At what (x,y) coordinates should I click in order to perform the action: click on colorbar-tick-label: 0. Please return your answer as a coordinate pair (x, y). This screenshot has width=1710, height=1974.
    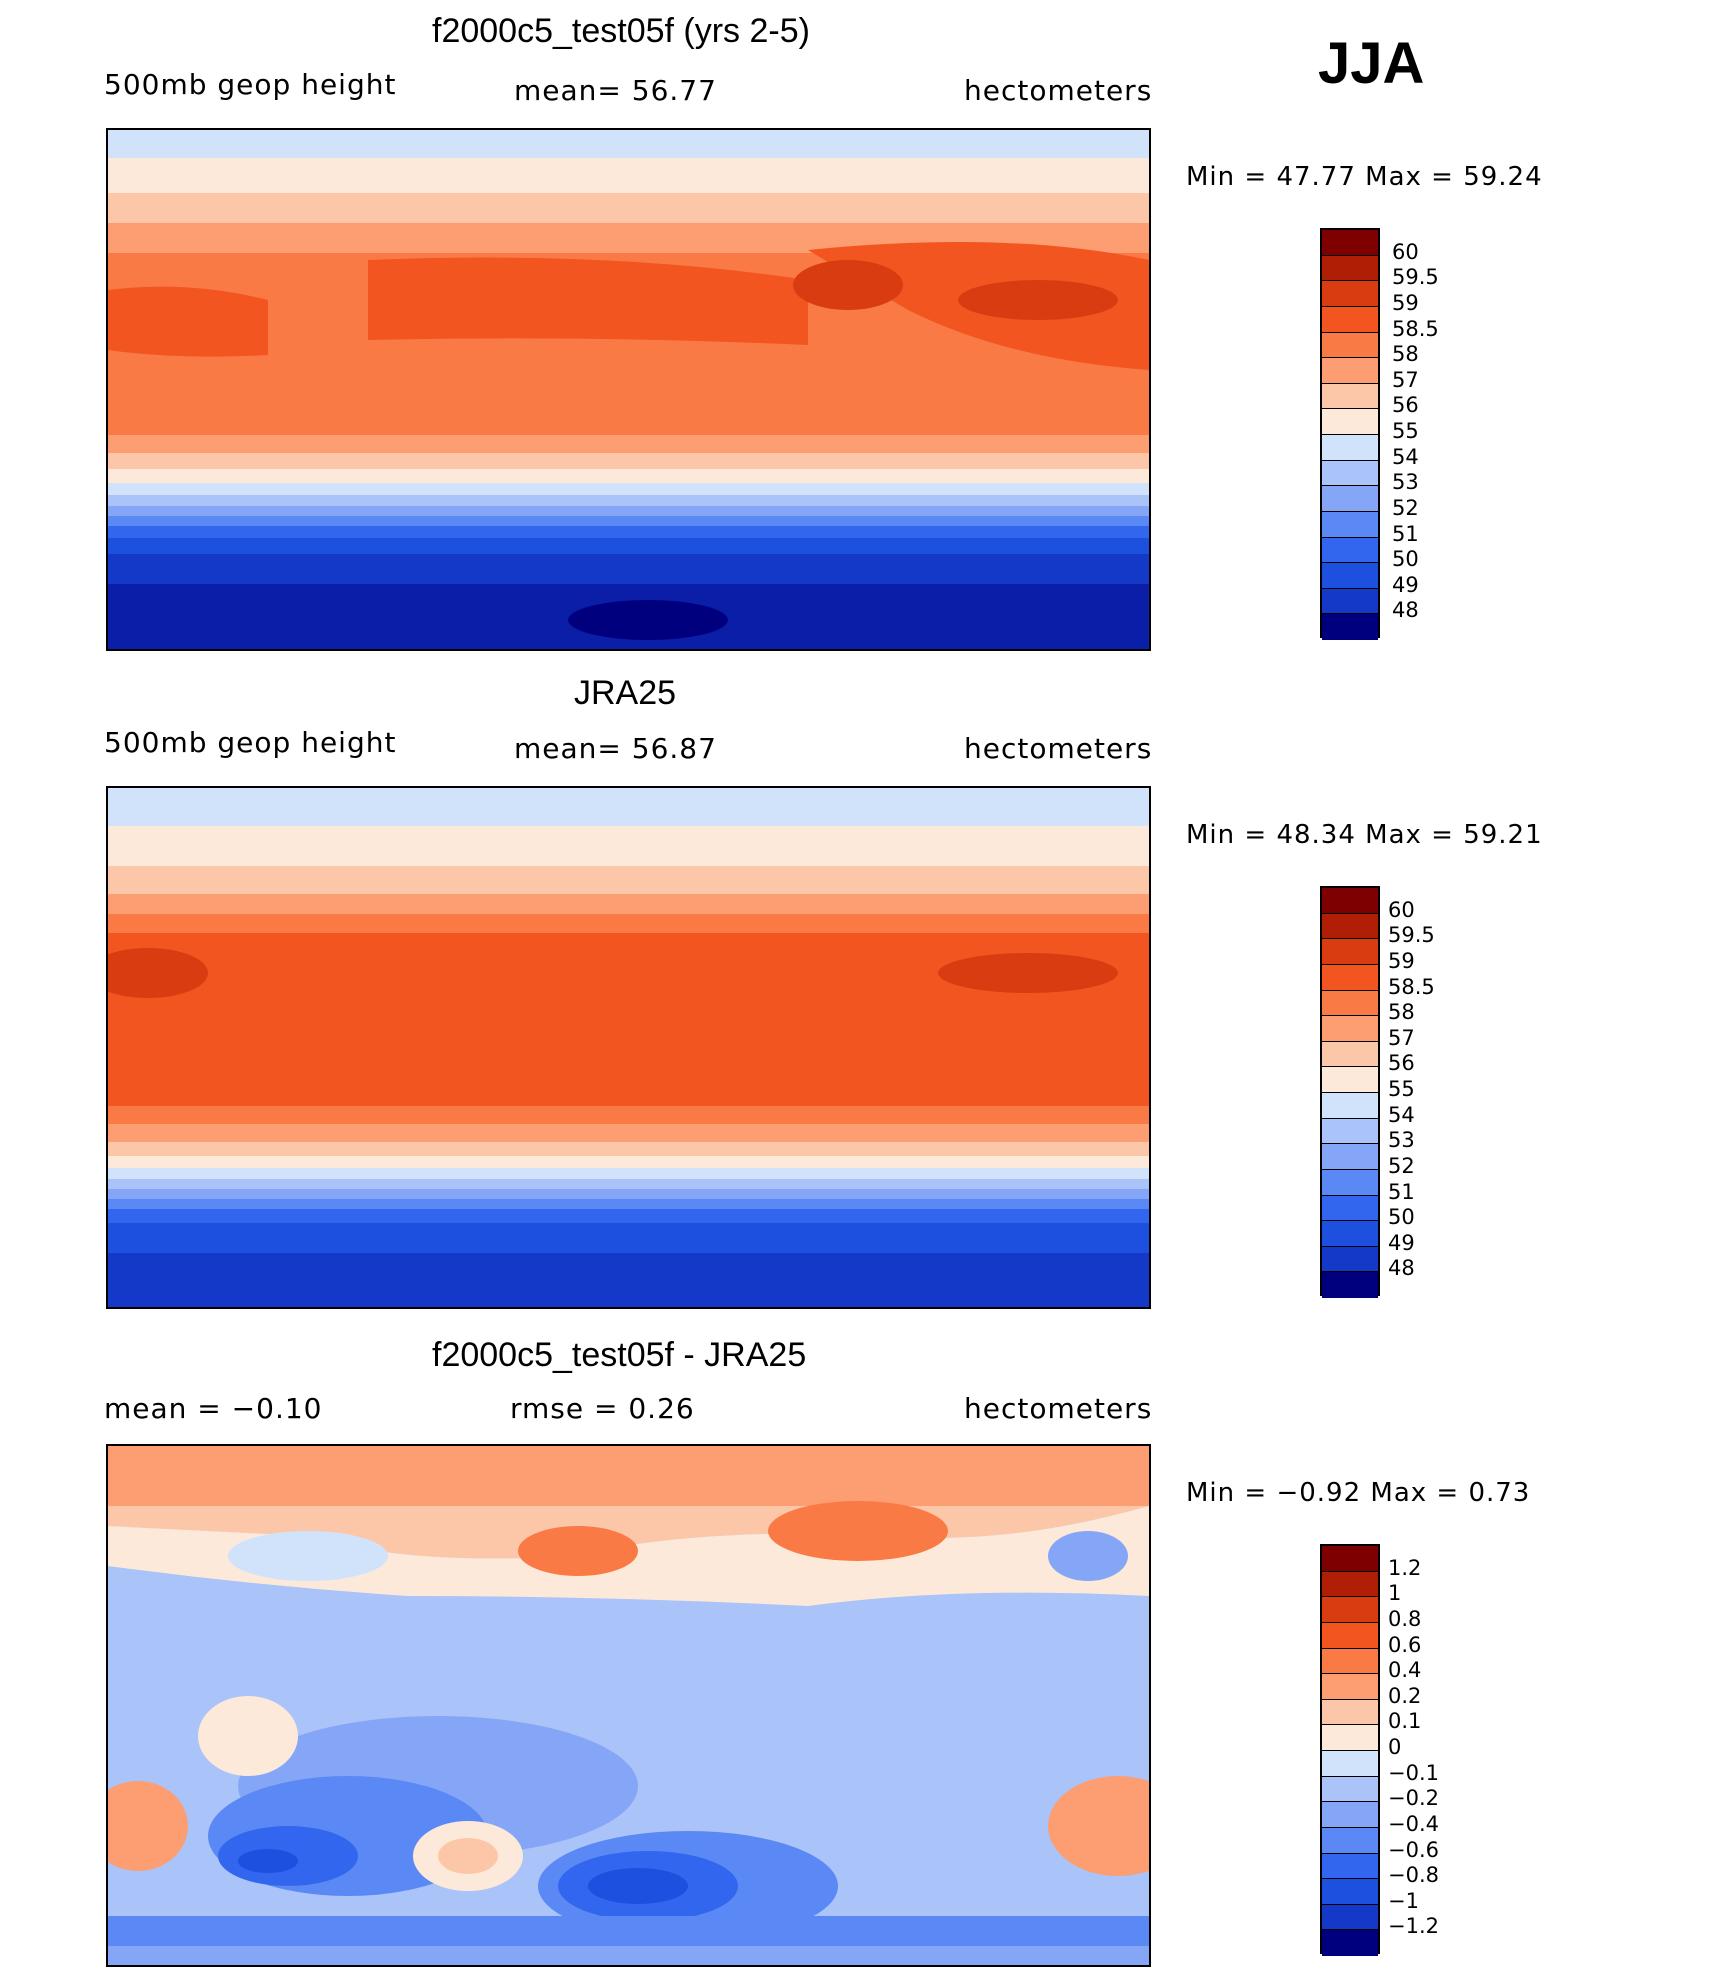
    Looking at the image, I should click on (1395, 1747).